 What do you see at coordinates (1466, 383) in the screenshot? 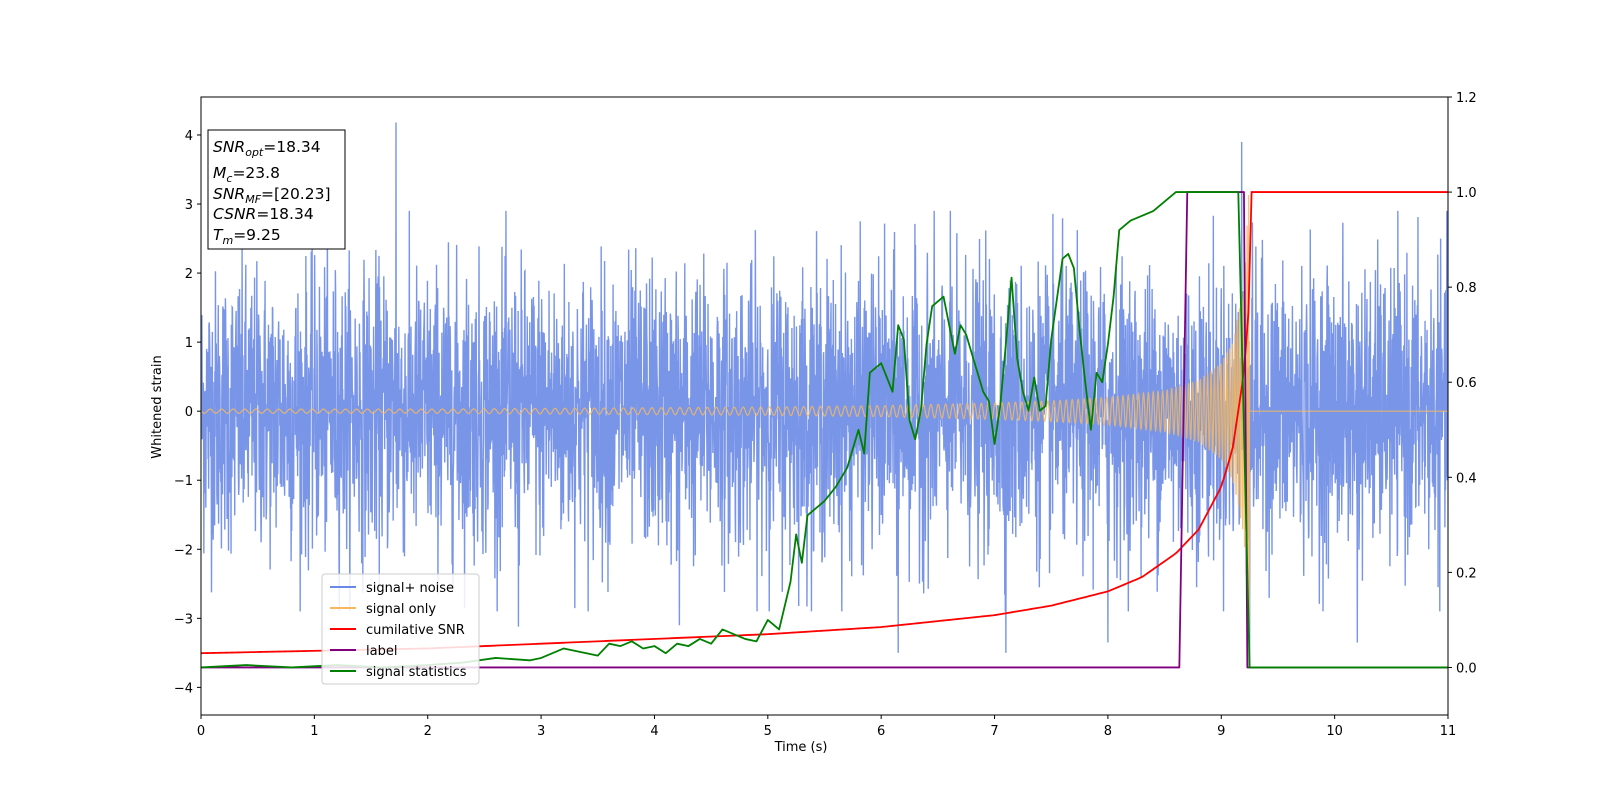
I see `right-y-tick-label: 0.6` at bounding box center [1466, 383].